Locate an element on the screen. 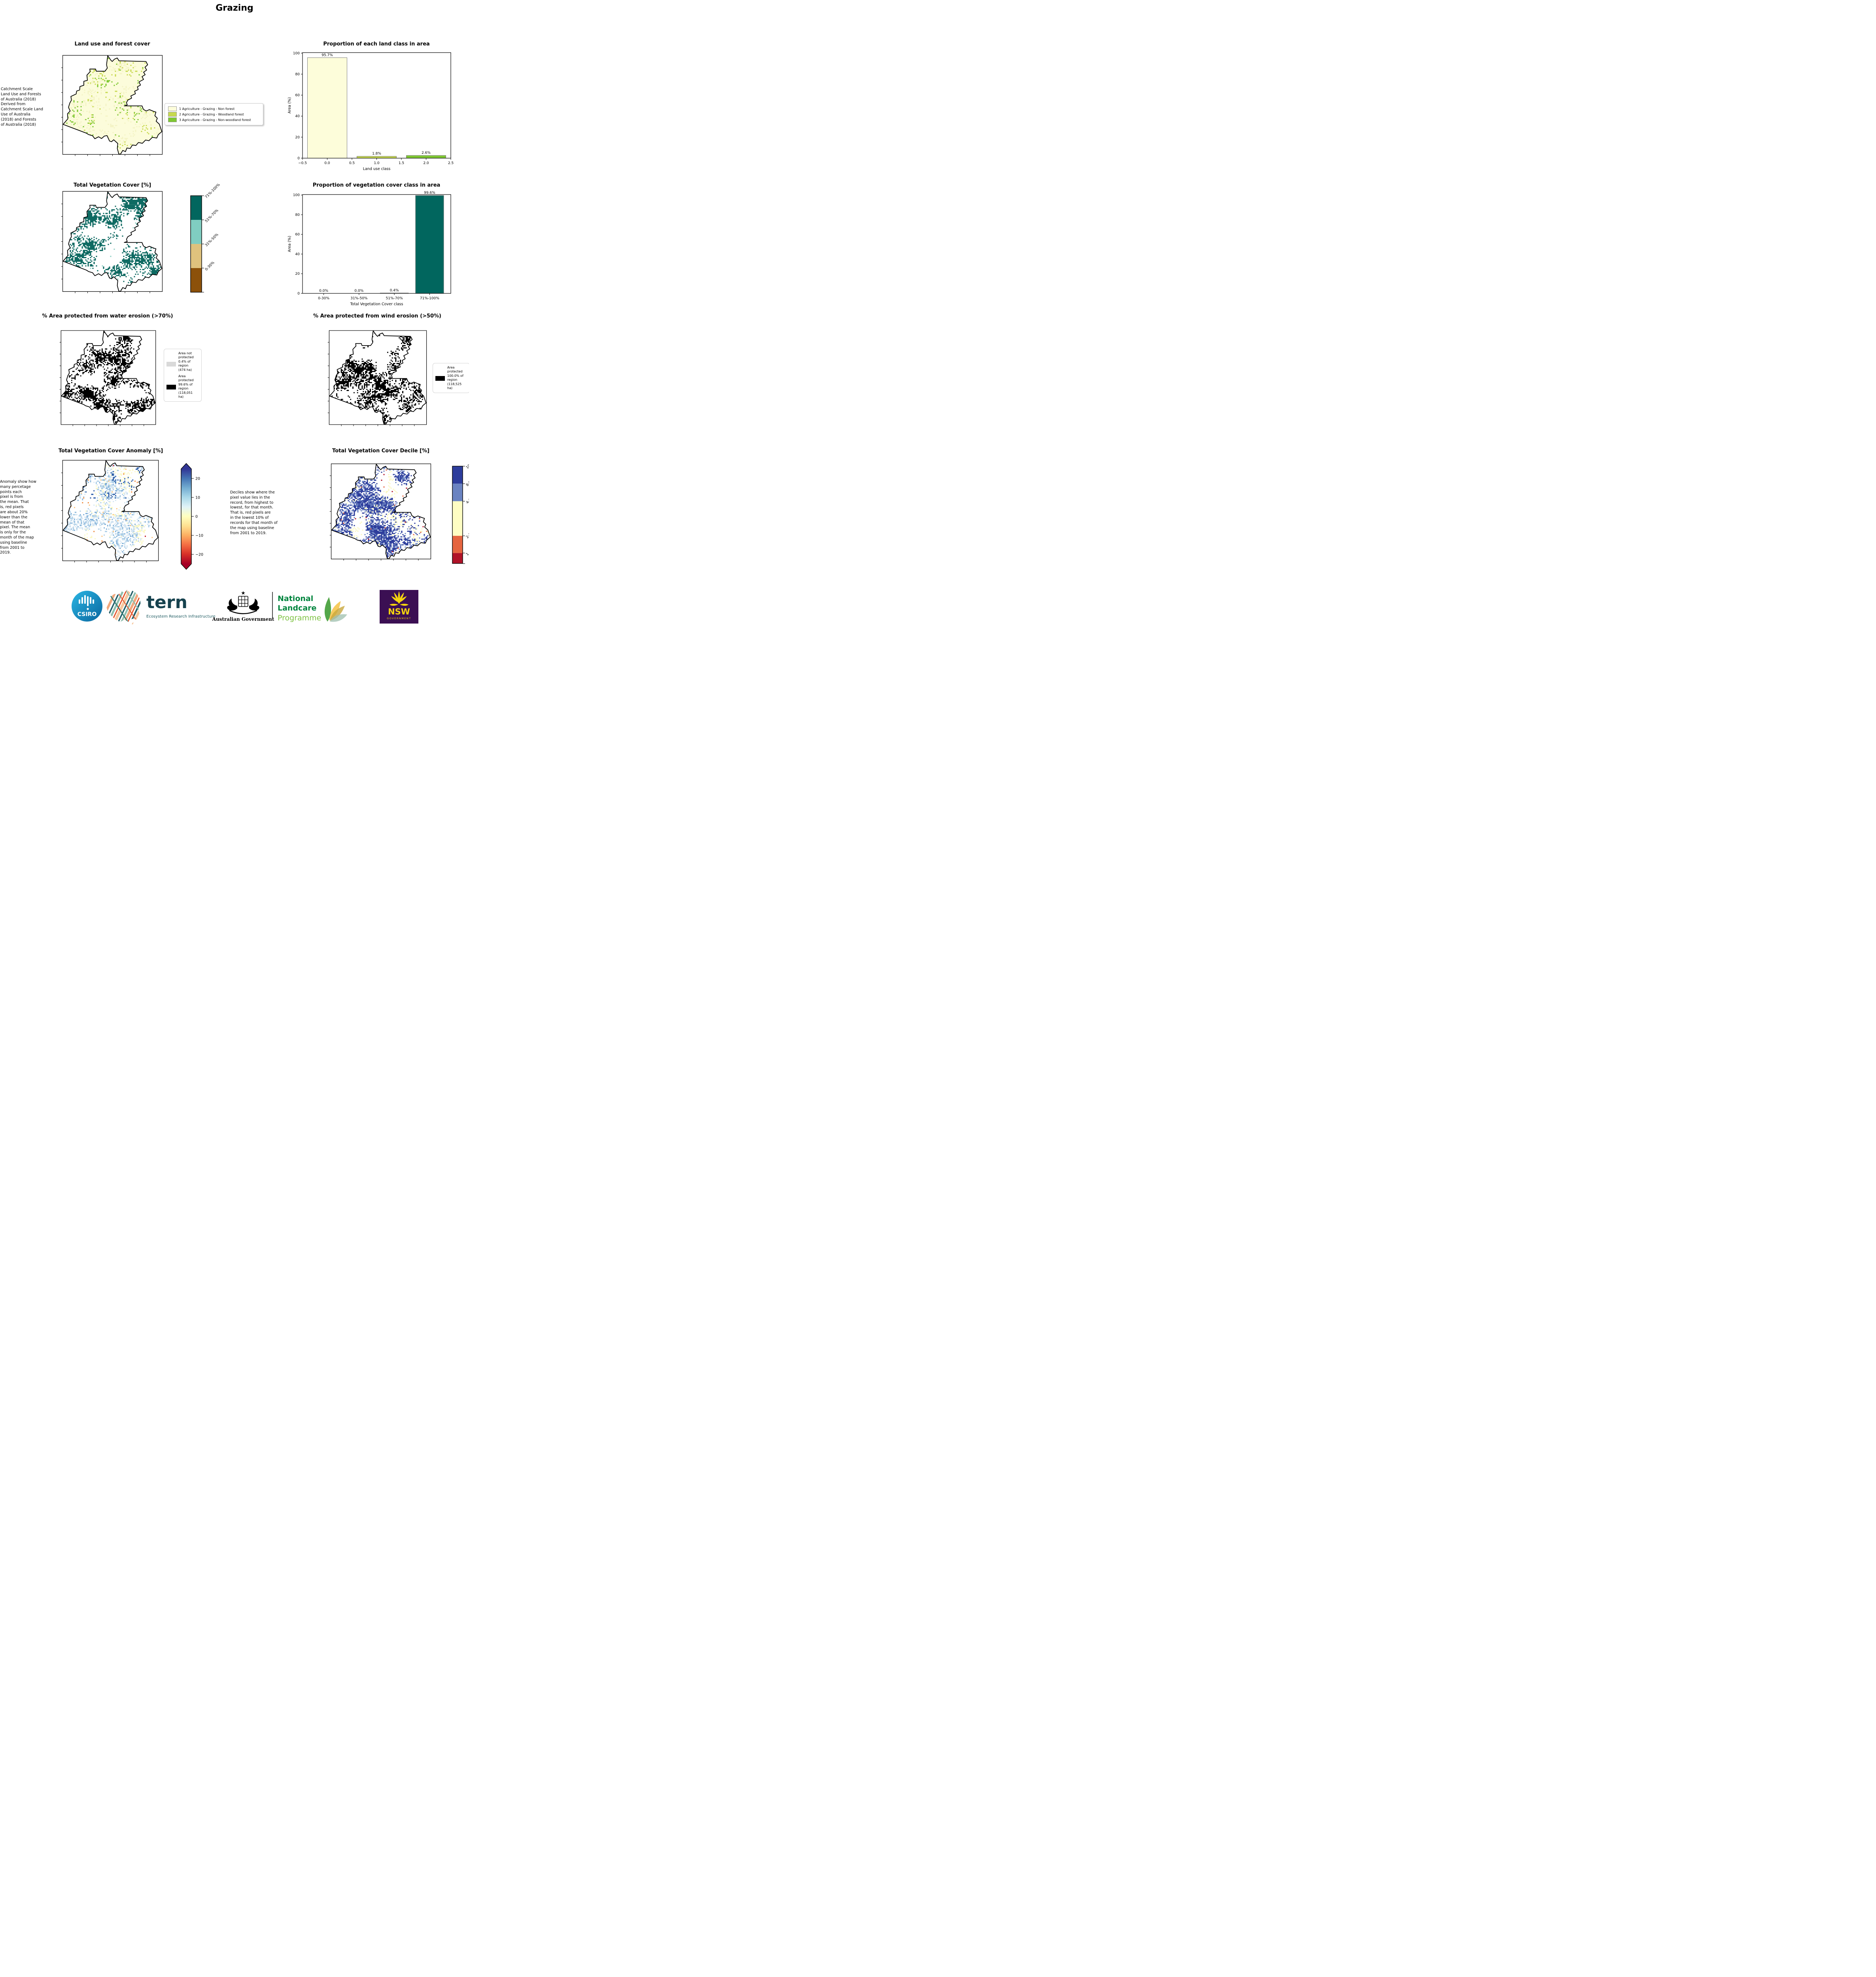 This screenshot has height=1977, width=1876. svg-text: CSIRO is located at coordinates (87, 614).